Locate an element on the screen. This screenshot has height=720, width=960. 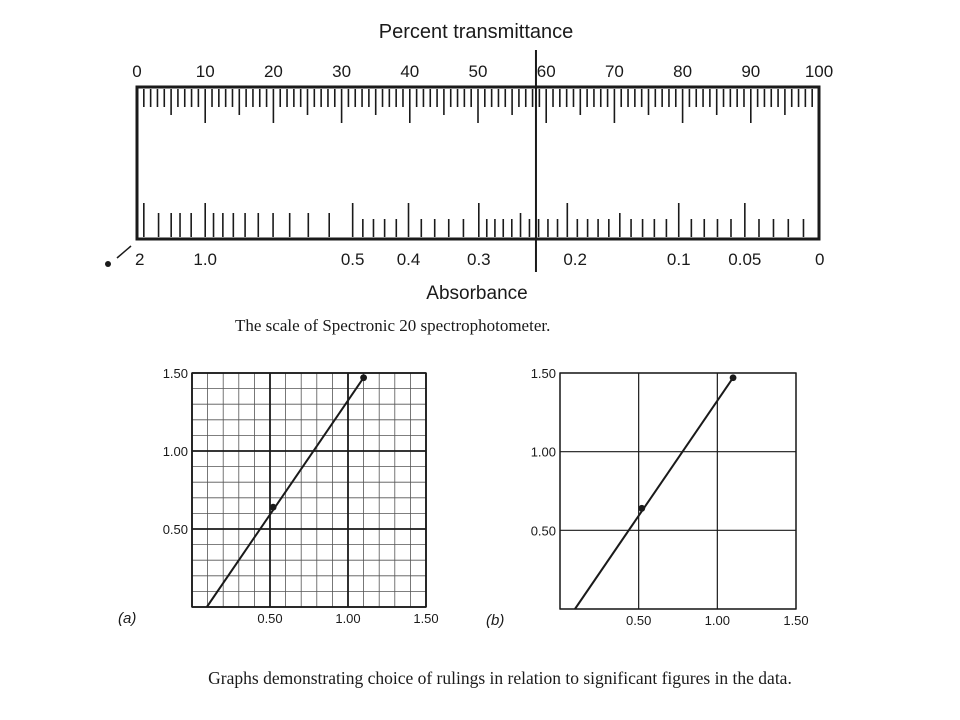
absorbance-label: 0.1 is located at coordinates (679, 259).